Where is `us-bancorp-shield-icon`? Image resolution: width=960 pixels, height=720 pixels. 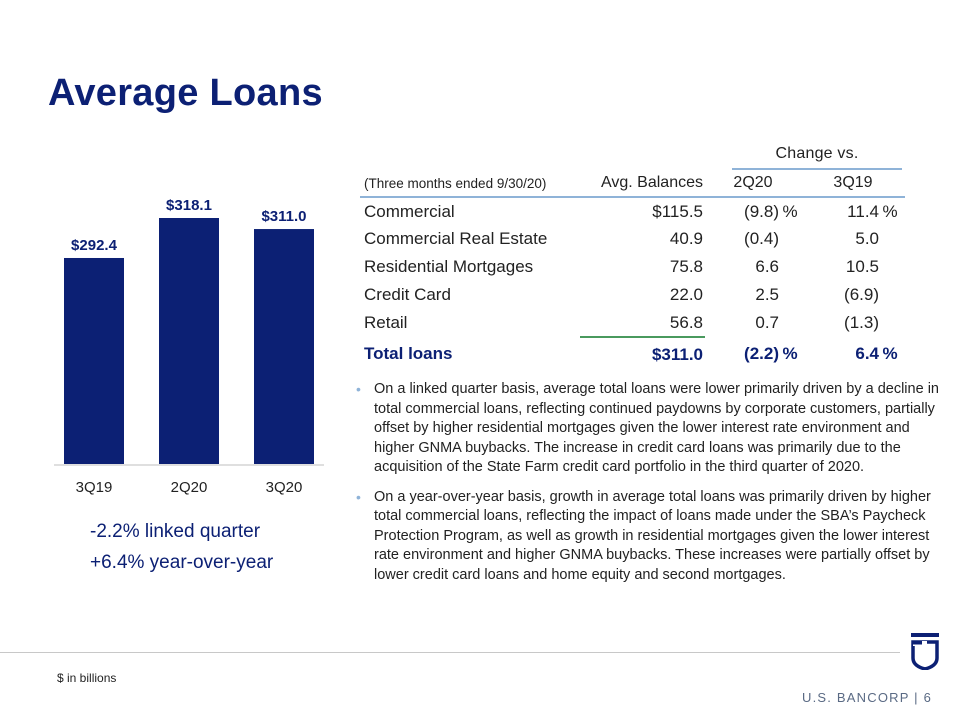
us-bancorp-shield-icon is located at coordinates (925, 651).